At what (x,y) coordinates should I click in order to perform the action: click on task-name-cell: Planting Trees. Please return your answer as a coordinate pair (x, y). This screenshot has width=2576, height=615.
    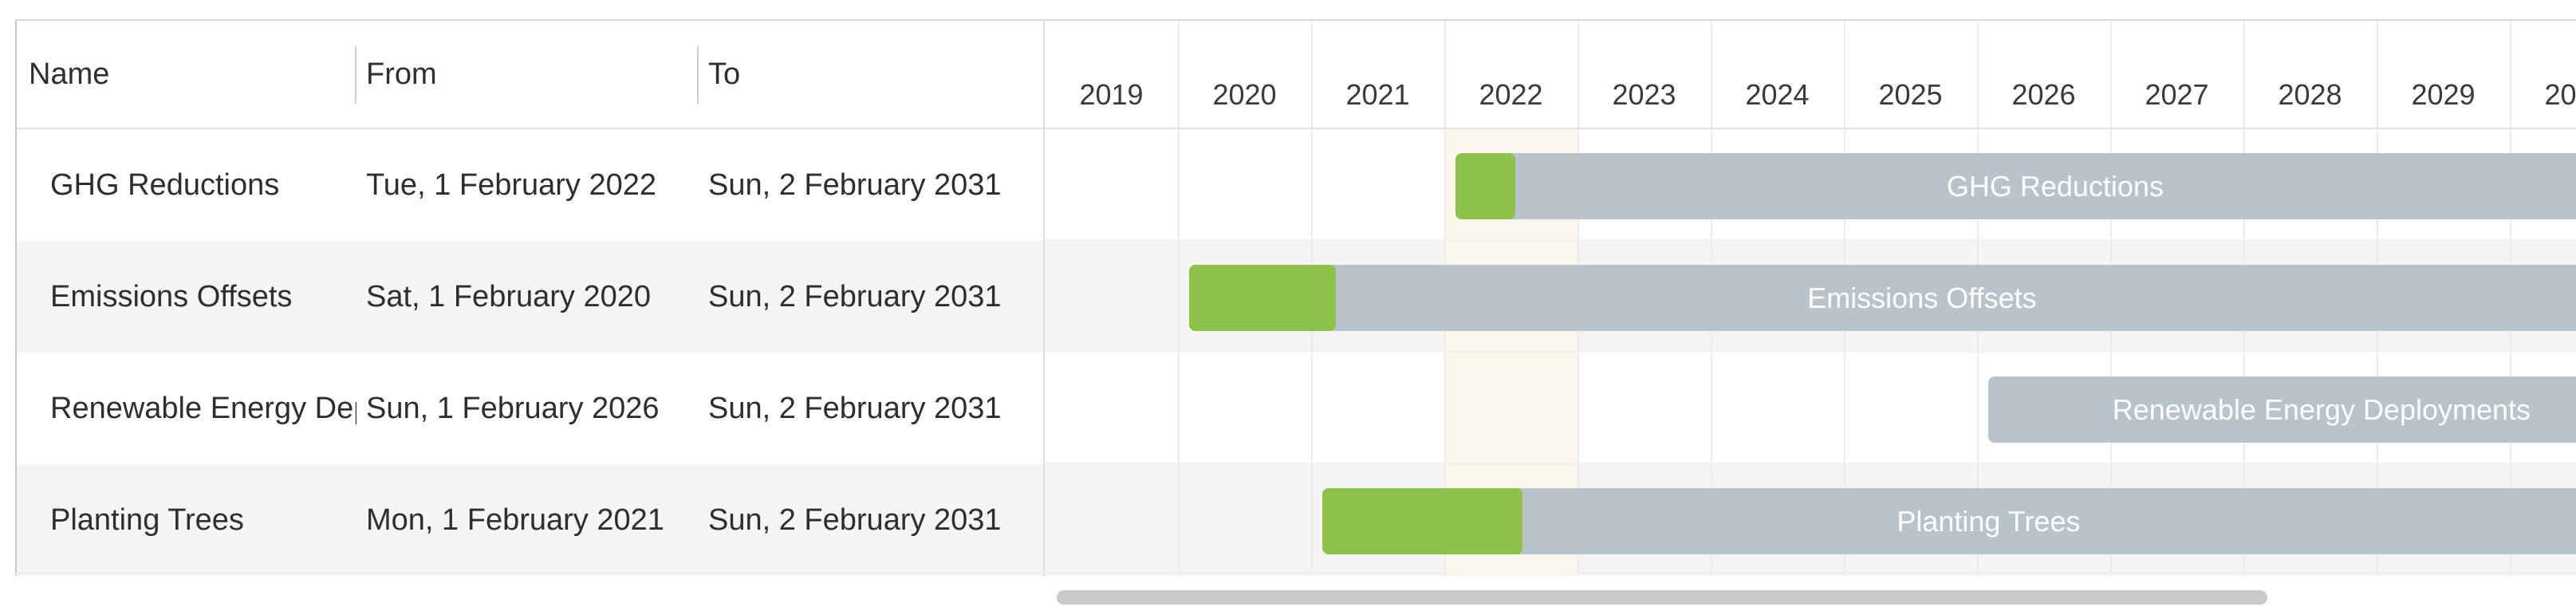
    Looking at the image, I should click on (147, 520).